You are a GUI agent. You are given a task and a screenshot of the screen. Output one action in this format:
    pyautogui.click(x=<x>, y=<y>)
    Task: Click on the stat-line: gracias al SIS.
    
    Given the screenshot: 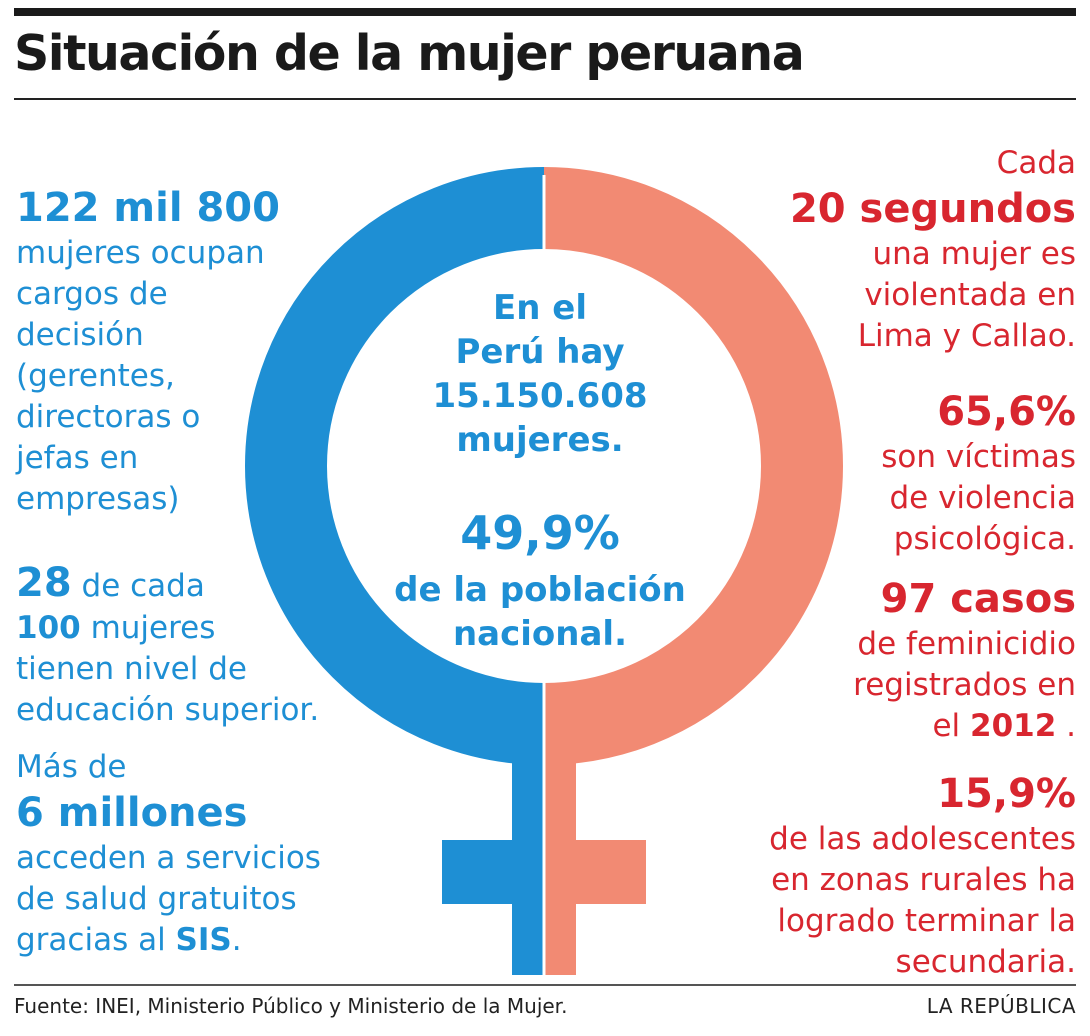 What is the action you would take?
    pyautogui.click(x=168, y=940)
    